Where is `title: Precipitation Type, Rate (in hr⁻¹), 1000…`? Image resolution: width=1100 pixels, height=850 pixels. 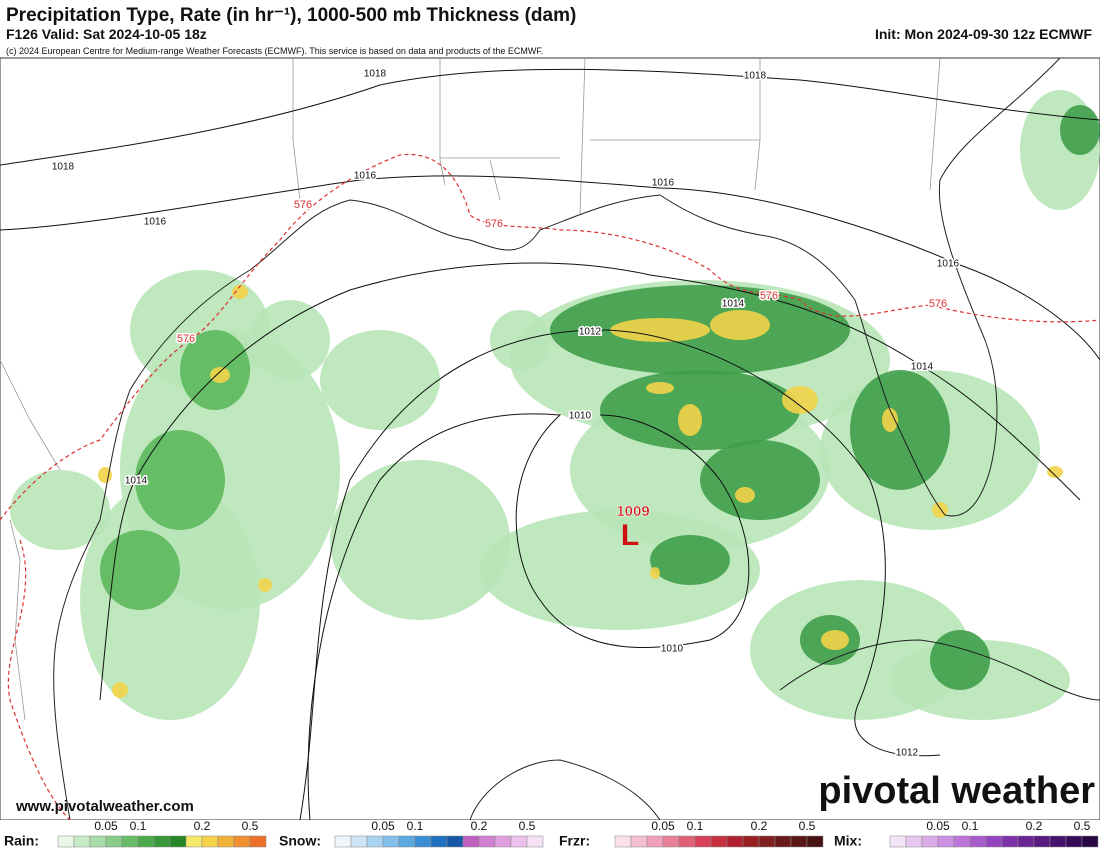 title: Precipitation Type, Rate (in hr⁻¹), 1000… is located at coordinates (291, 15).